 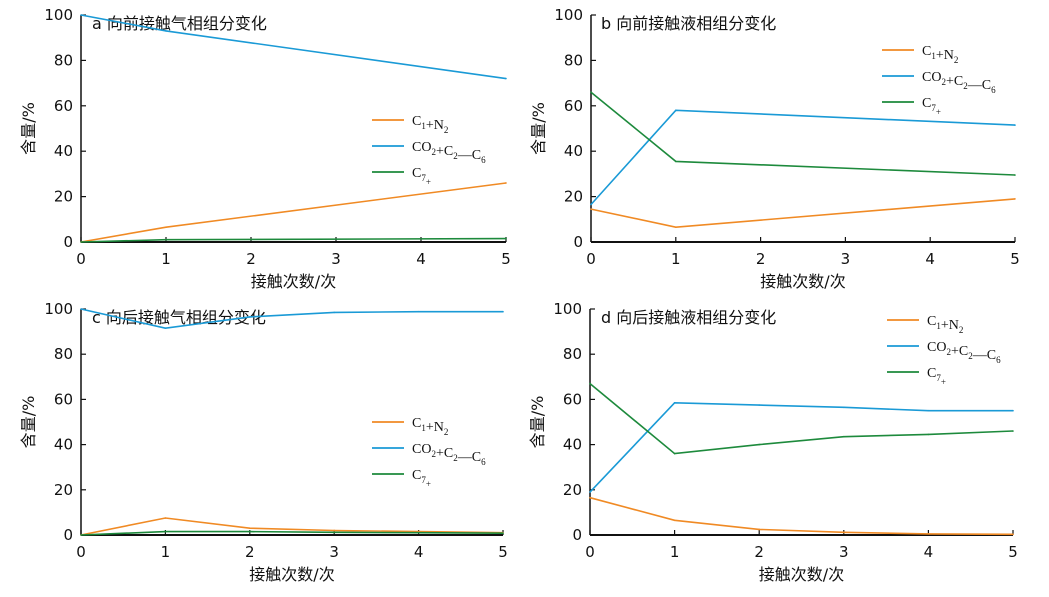 I want to click on chart-title: c 向后接触气相组分变化, so click(x=179, y=317).